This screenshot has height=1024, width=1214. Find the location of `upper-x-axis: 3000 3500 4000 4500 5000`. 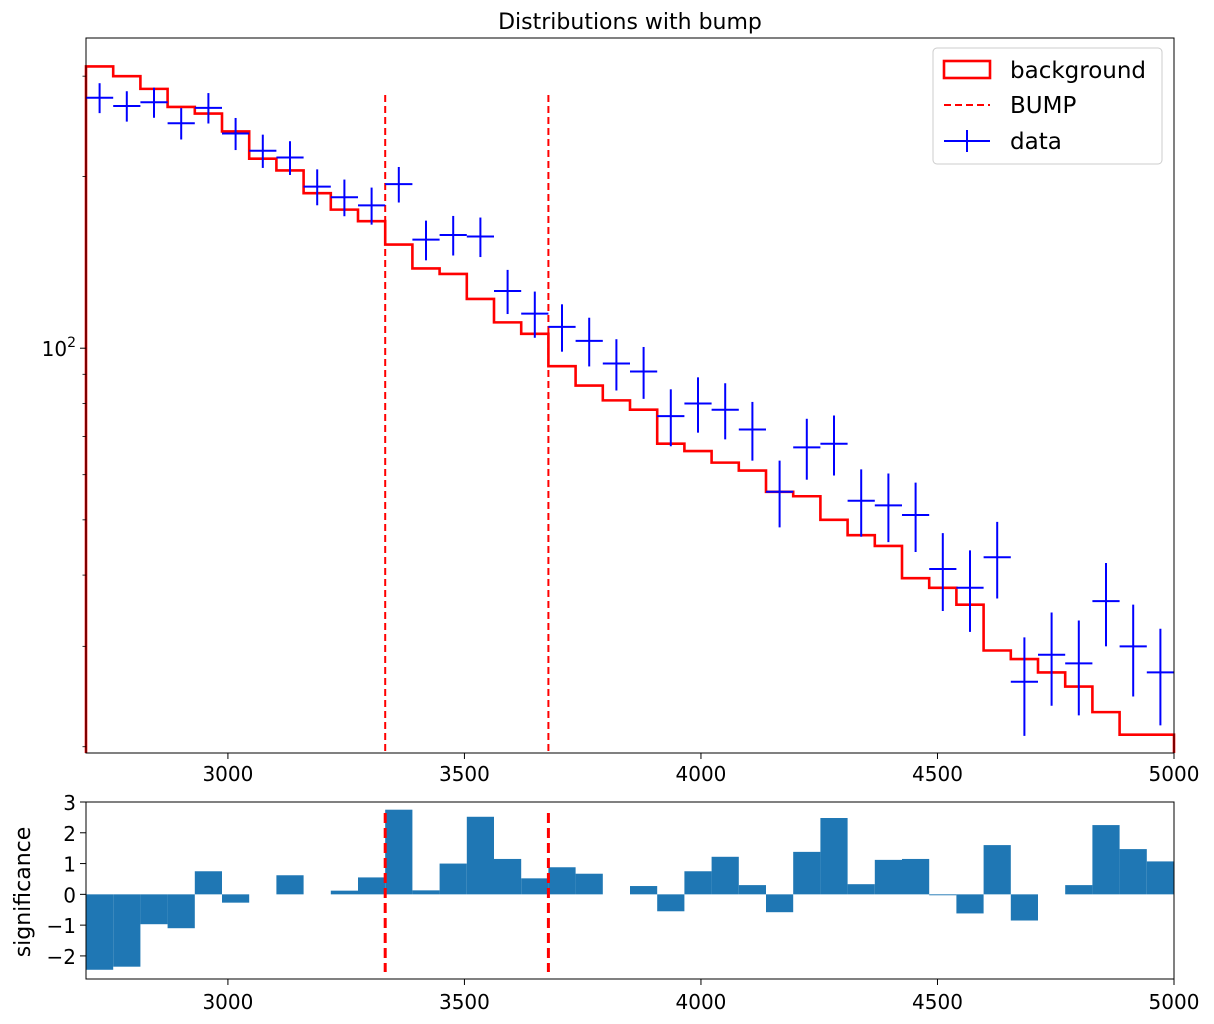

upper-x-axis: 3000 3500 4000 4500 5000 is located at coordinates (700, 769).